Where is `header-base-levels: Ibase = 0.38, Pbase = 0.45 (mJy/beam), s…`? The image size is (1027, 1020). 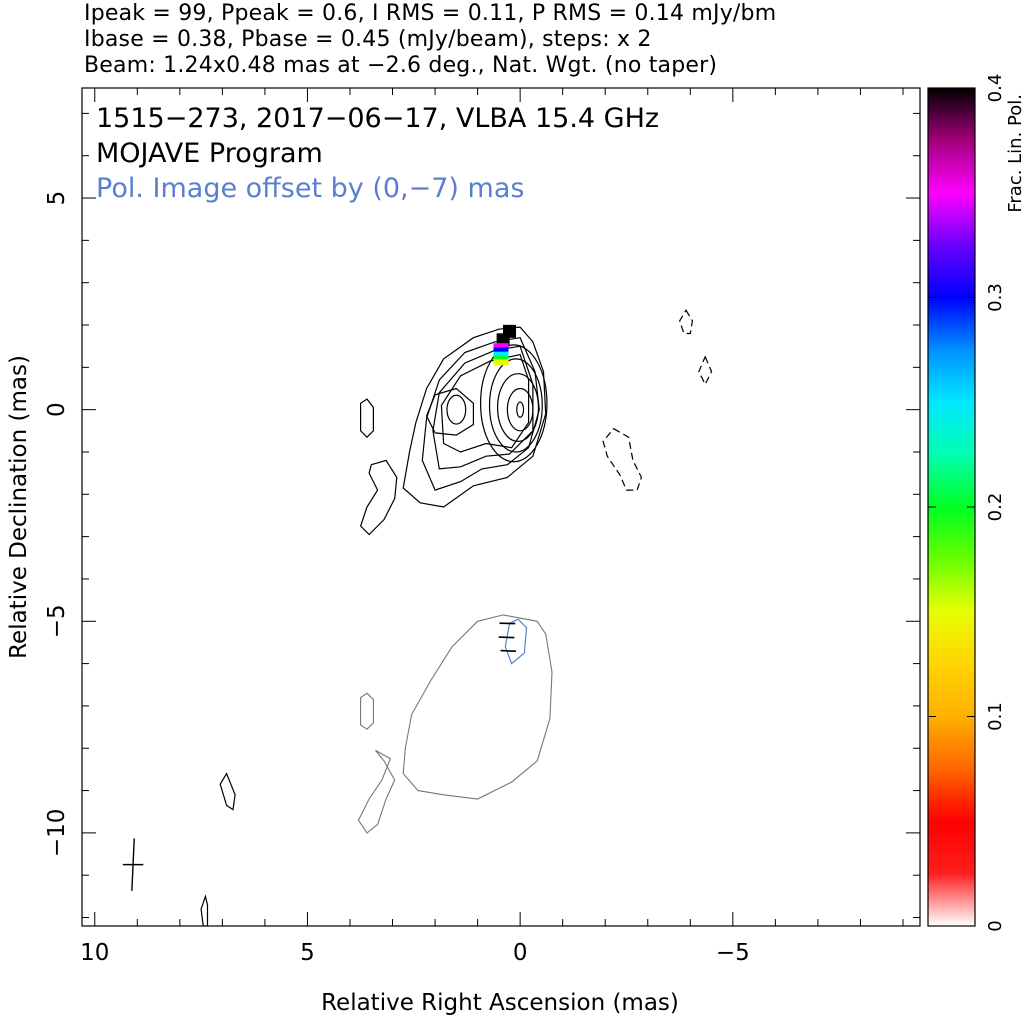 header-base-levels: Ibase = 0.38, Pbase = 0.45 (mJy/beam), s… is located at coordinates (368, 39).